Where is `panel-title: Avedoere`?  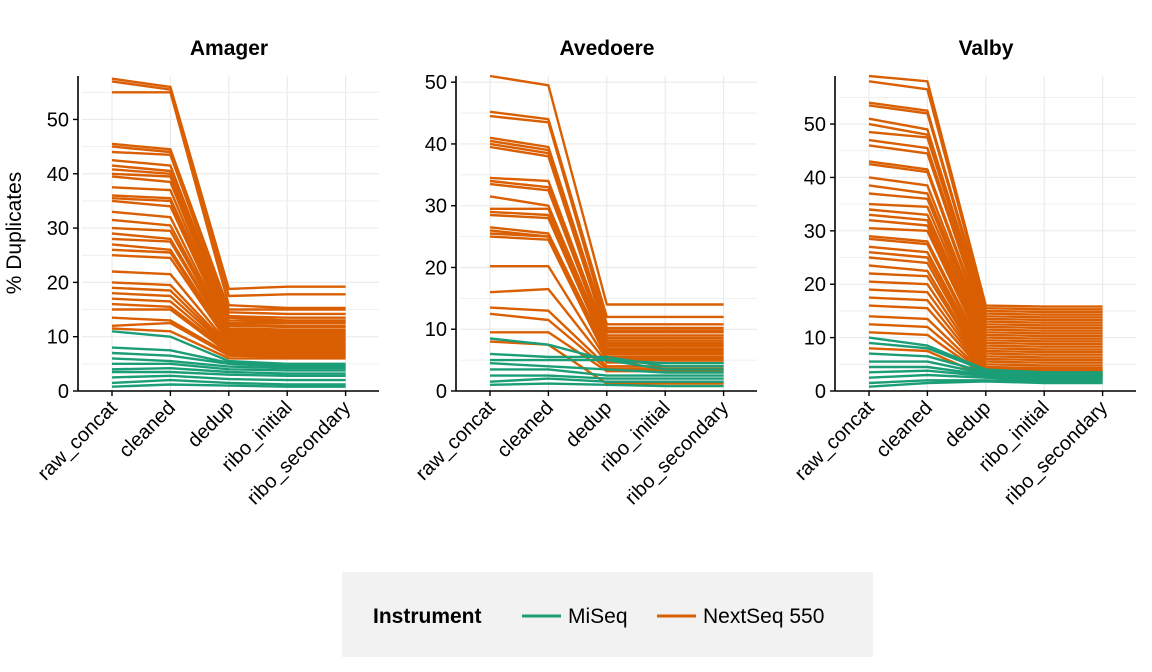 panel-title: Avedoere is located at coordinates (607, 48).